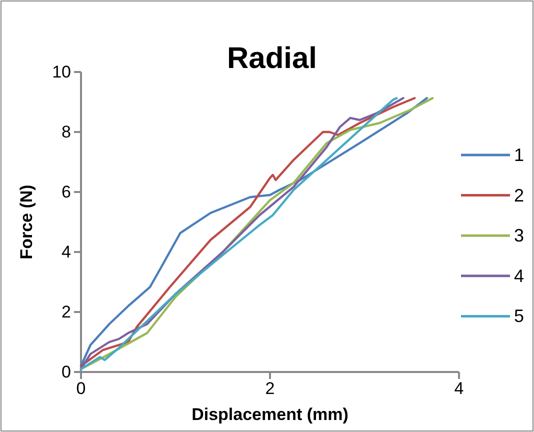 This screenshot has height=432, width=534. I want to click on x-axis-title: Displacement (mm), so click(270, 414).